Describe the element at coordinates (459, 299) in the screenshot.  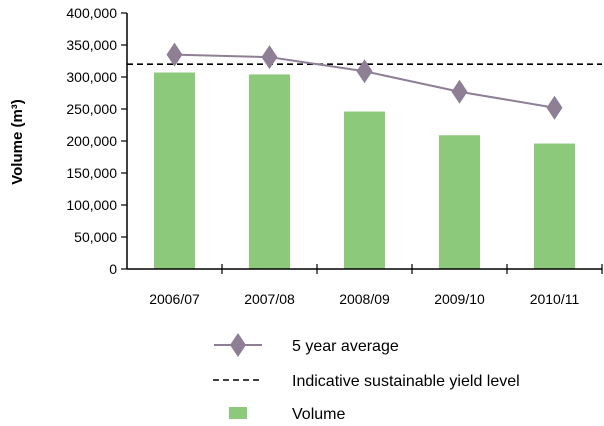
I see `x-tick-label: 2009/10` at that location.